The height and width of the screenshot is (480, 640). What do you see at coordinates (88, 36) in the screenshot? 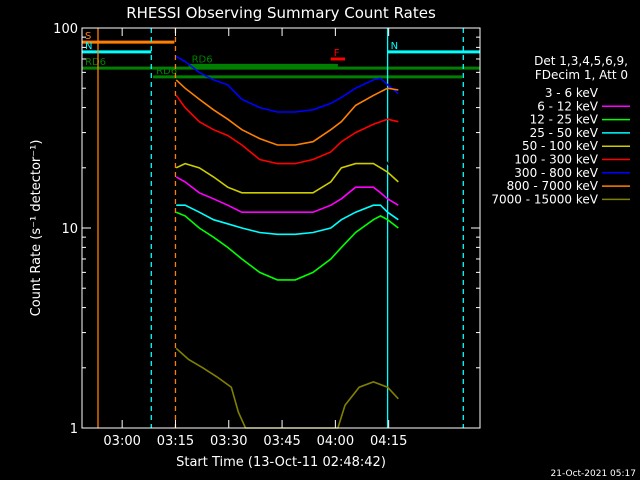
I see `flag-label-0: S` at bounding box center [88, 36].